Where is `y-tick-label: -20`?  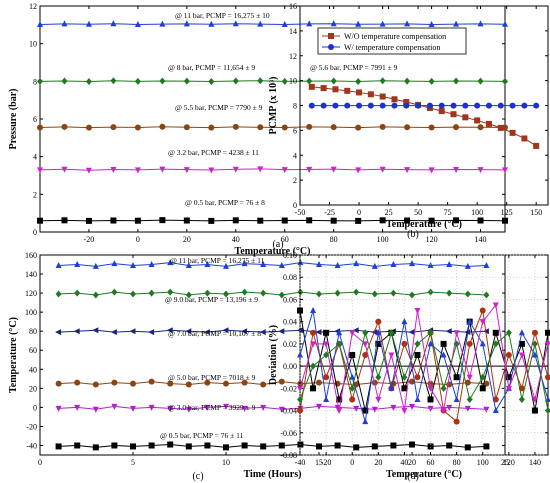 y-tick-label: -20 is located at coordinates (31, 426).